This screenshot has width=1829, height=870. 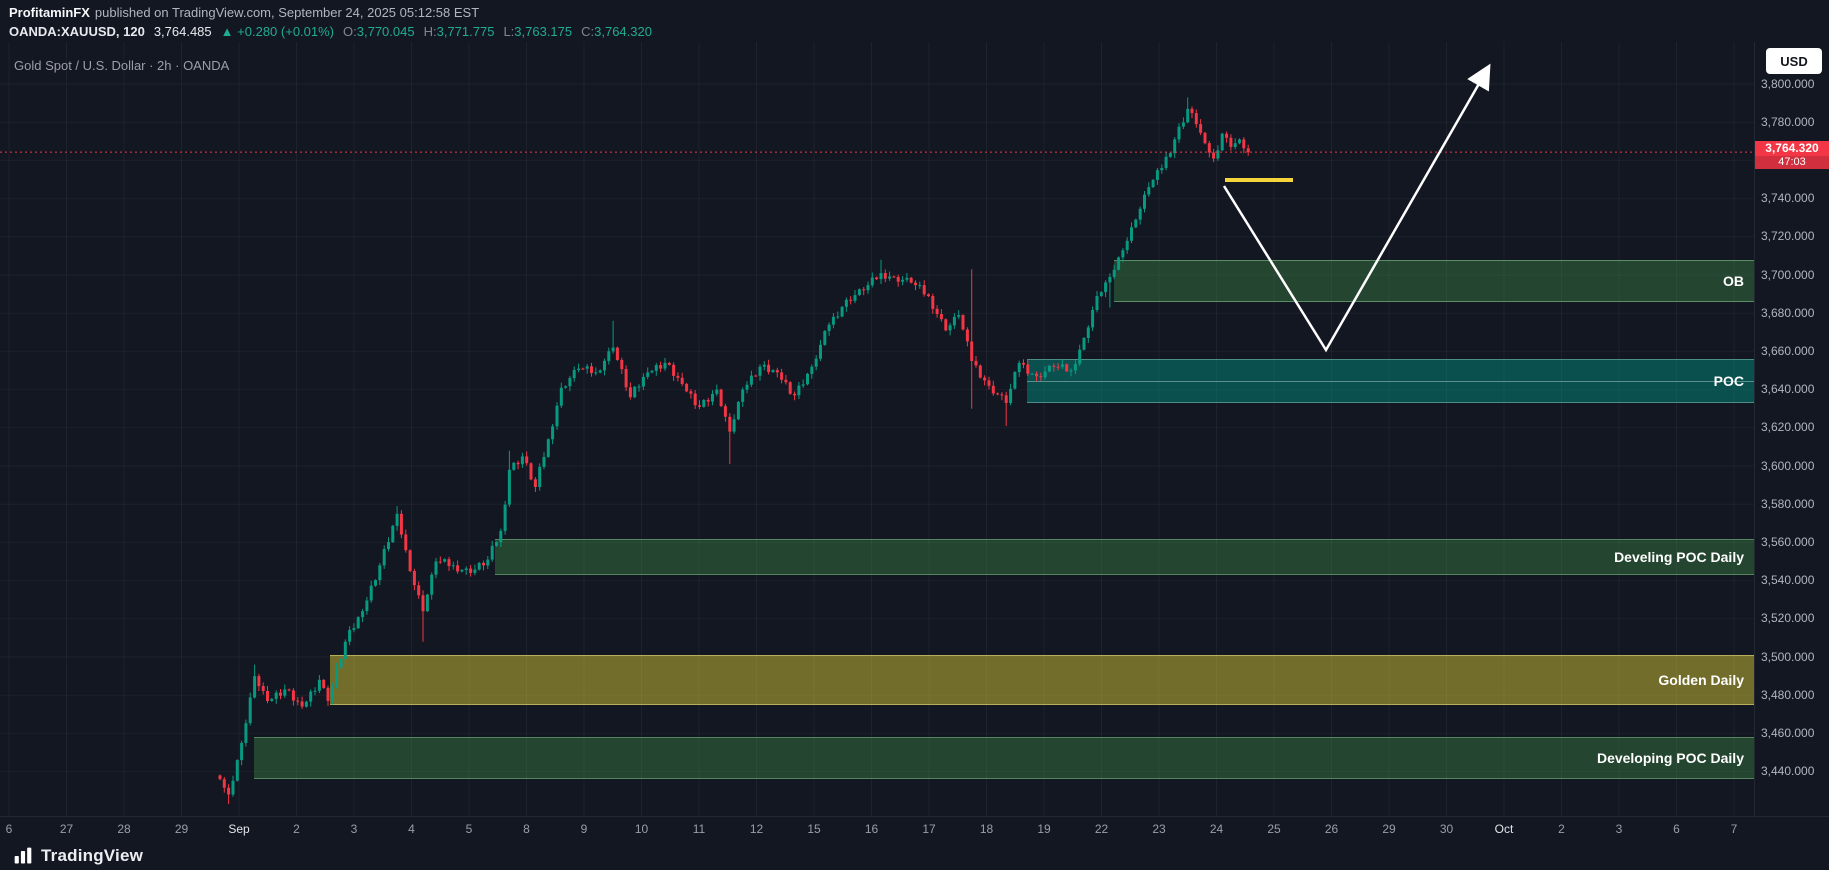 I want to click on close-label: C:, so click(x=588, y=31).